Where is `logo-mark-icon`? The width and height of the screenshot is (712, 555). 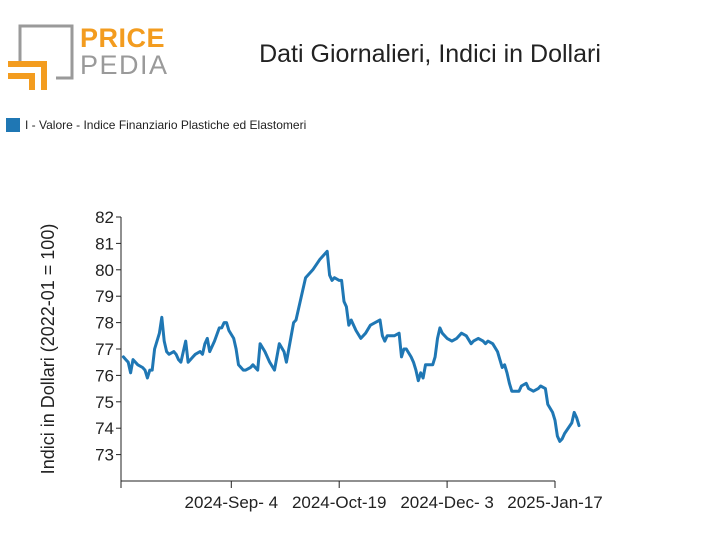
logo-mark-icon is located at coordinates (41, 57).